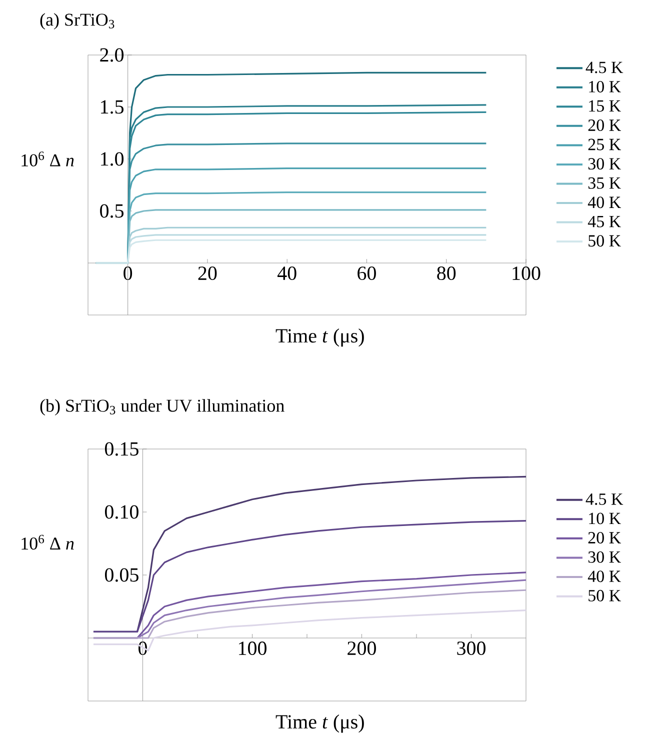 This screenshot has height=743, width=659. I want to click on y-tick-label: 0.5, so click(112, 211).